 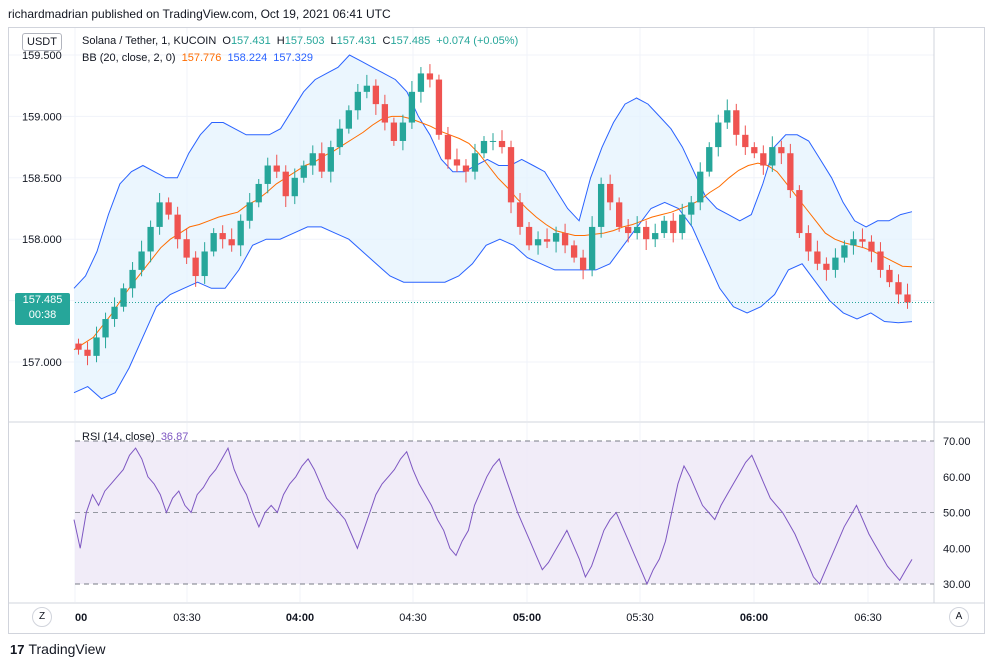 What do you see at coordinates (42, 56) in the screenshot?
I see `price-tick-label: 159.500` at bounding box center [42, 56].